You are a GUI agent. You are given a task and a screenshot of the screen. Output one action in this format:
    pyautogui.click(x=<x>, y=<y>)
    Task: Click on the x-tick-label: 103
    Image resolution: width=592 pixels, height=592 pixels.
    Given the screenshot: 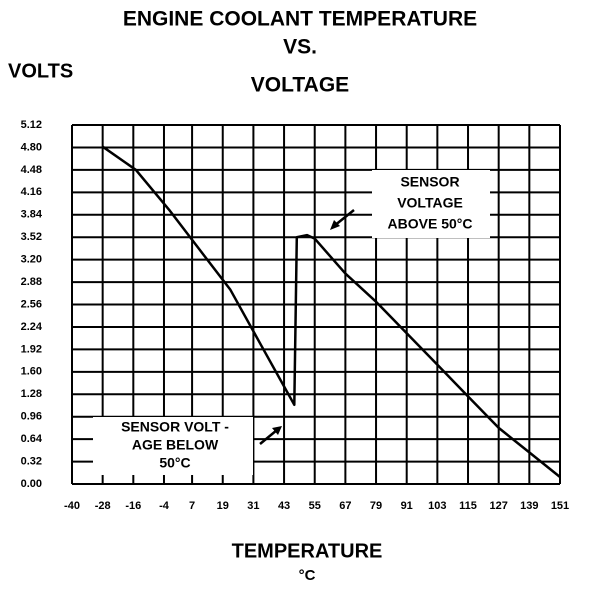 What is the action you would take?
    pyautogui.click(x=437, y=506)
    